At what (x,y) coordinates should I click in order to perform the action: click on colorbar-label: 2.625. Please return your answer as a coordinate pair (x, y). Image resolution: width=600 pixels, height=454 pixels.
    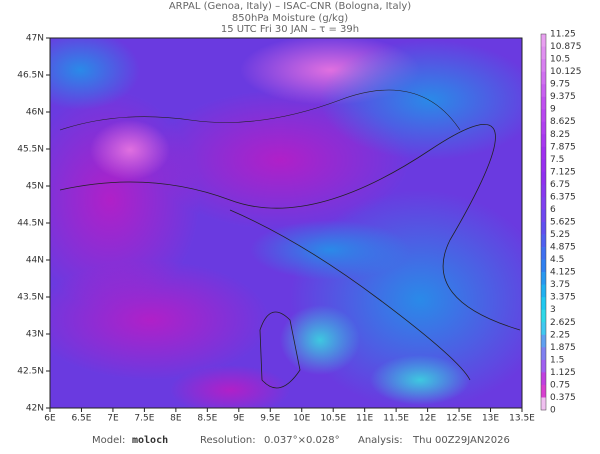
    Looking at the image, I should click on (563, 323).